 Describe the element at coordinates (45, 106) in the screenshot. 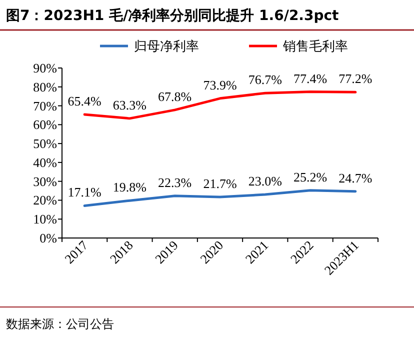

I see `y-tick-label: 70%` at that location.